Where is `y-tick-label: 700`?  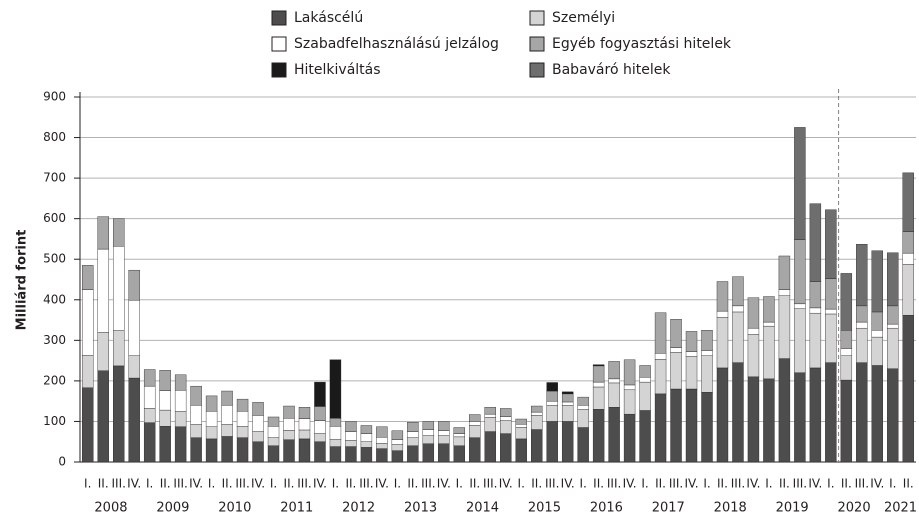
y-tick-label: 700 is located at coordinates (54, 178).